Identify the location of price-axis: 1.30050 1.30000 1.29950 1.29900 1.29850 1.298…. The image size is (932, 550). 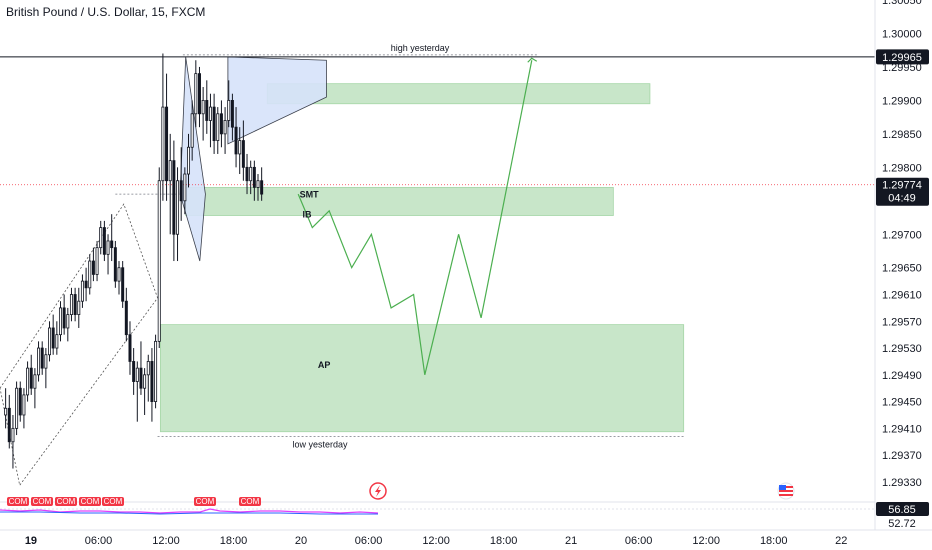
(898, 265).